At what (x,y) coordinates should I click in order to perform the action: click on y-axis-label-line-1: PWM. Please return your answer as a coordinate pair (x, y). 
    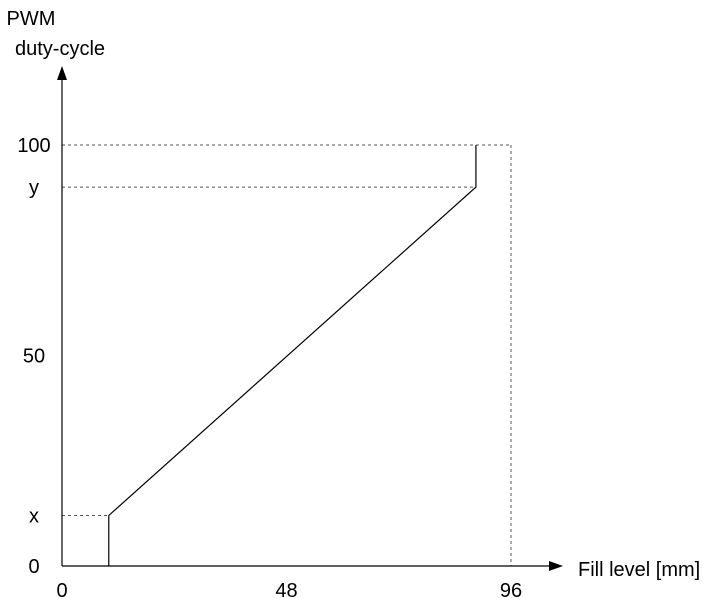
    Looking at the image, I should click on (31, 19).